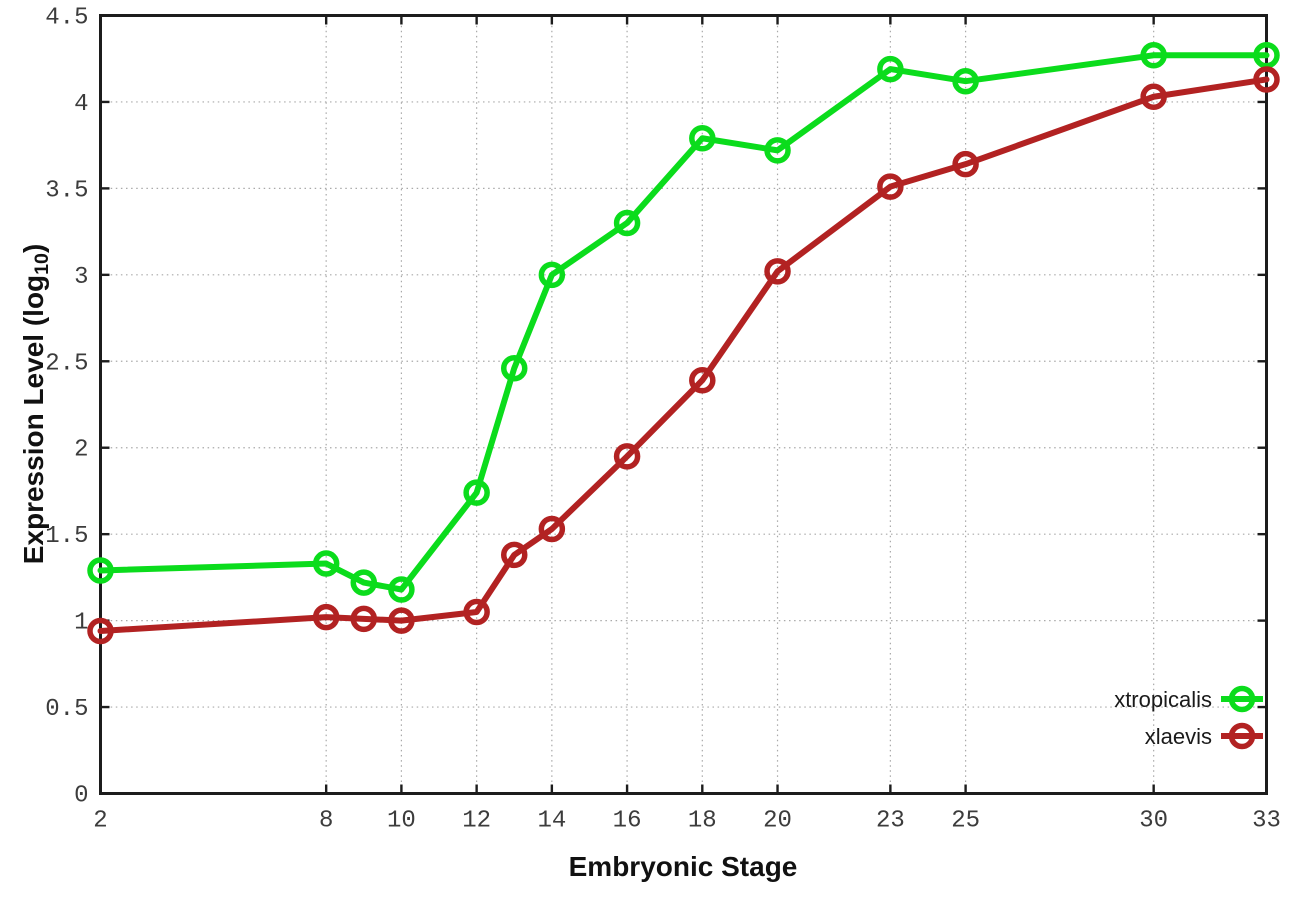 The width and height of the screenshot is (1296, 907). What do you see at coordinates (66, 18) in the screenshot?
I see `y-tick-label: 4.5` at bounding box center [66, 18].